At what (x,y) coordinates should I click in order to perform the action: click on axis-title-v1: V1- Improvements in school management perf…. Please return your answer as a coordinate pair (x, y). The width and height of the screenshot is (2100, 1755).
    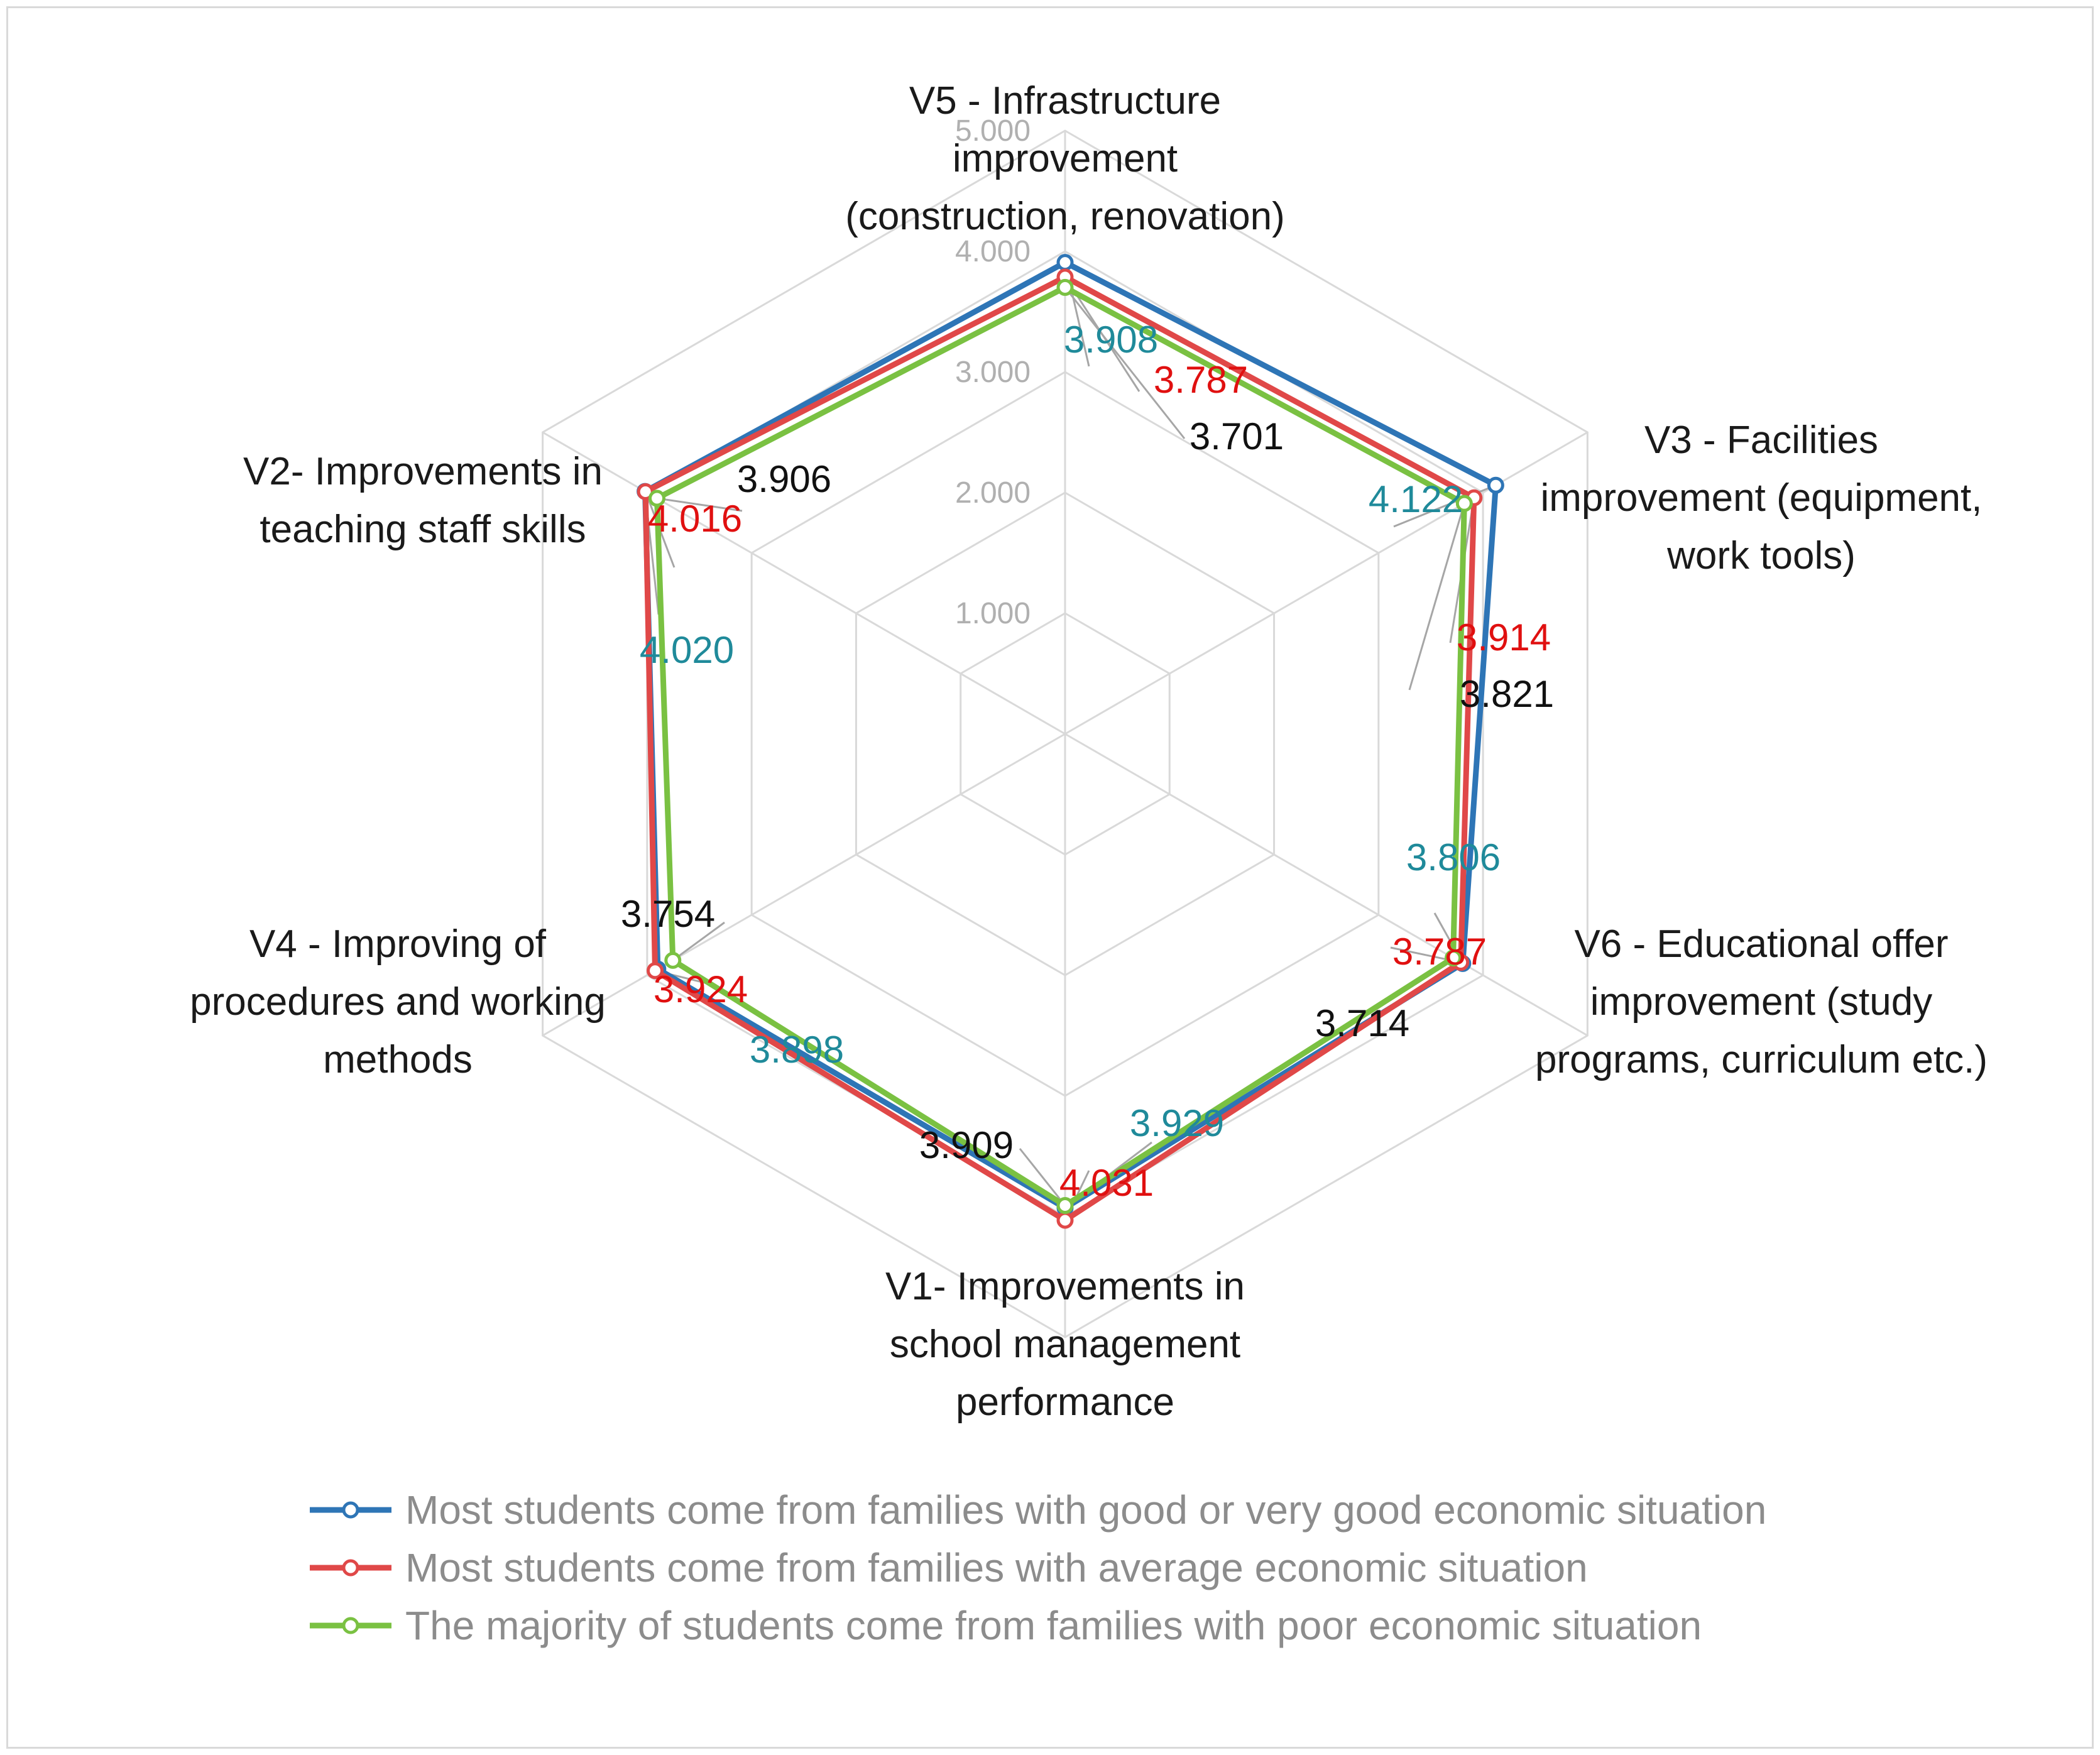
    Looking at the image, I should click on (1065, 1344).